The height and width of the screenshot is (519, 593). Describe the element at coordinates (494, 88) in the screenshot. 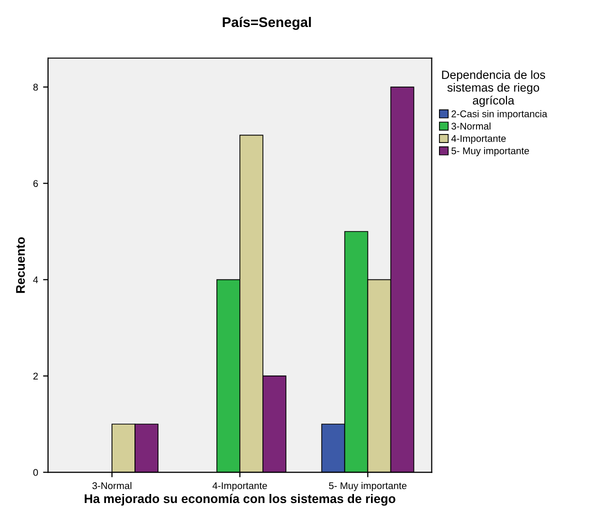

I see `legend-title: Dependencia de los sistemas de riego agrícola` at that location.